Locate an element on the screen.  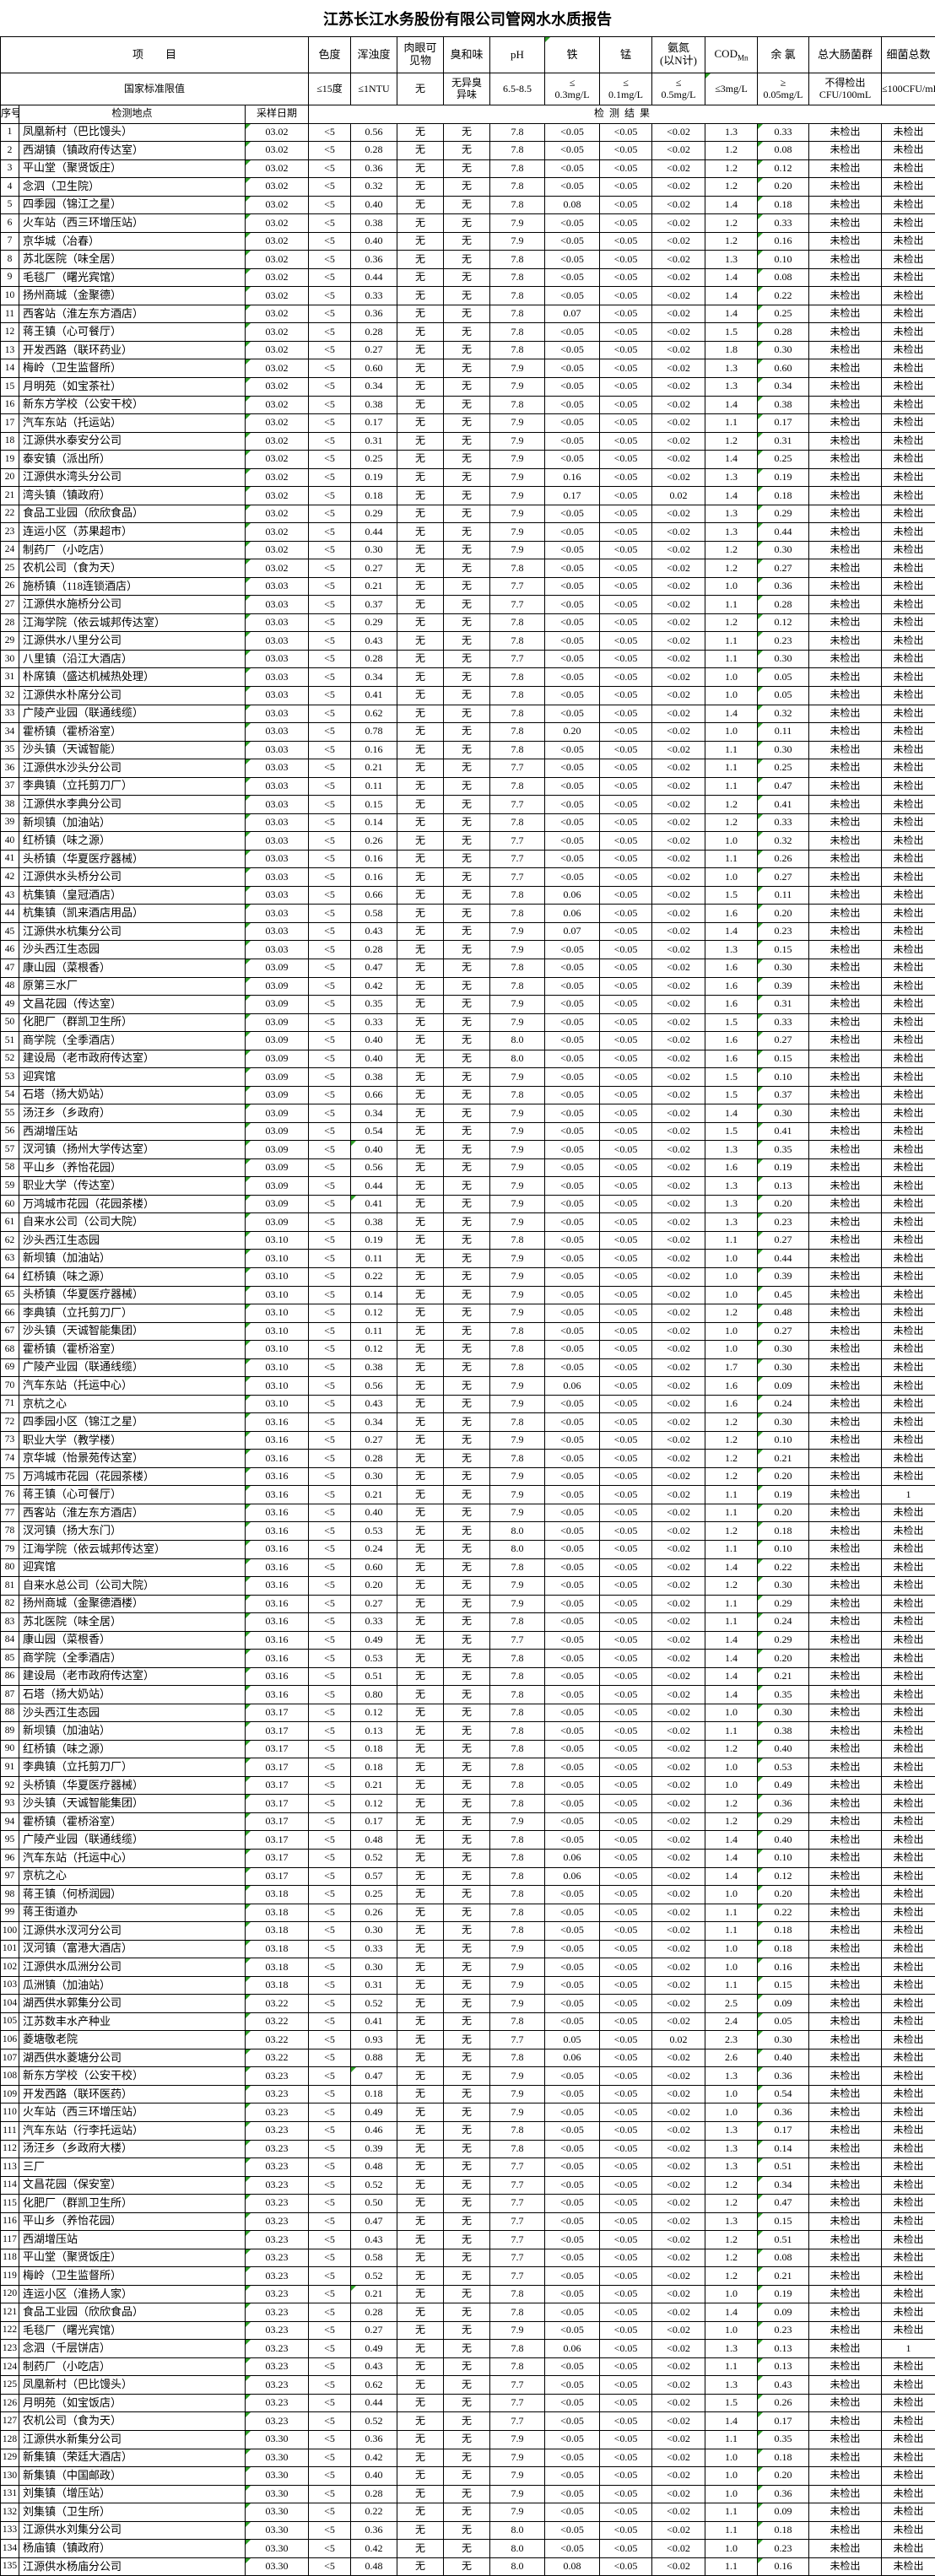
iron-cell: 0.05 is located at coordinates (572, 2040).